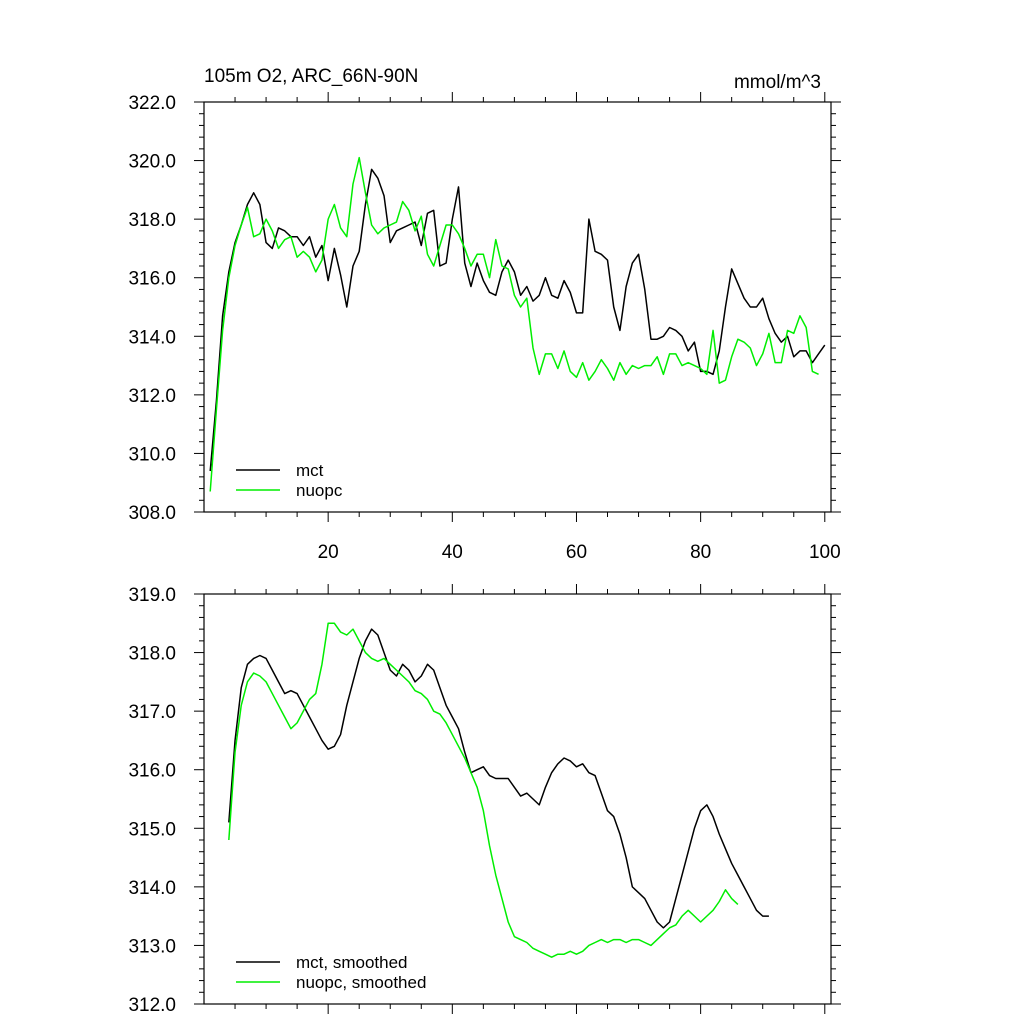 The height and width of the screenshot is (1024, 1024). I want to click on legend-label: nuopc, so click(319, 490).